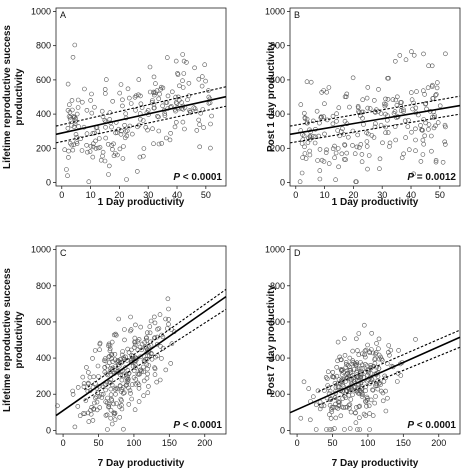 Image resolution: width=474 pixels, height=474 pixels. What do you see at coordinates (91, 195) in the screenshot?
I see `x-tick-label: 10` at bounding box center [91, 195].